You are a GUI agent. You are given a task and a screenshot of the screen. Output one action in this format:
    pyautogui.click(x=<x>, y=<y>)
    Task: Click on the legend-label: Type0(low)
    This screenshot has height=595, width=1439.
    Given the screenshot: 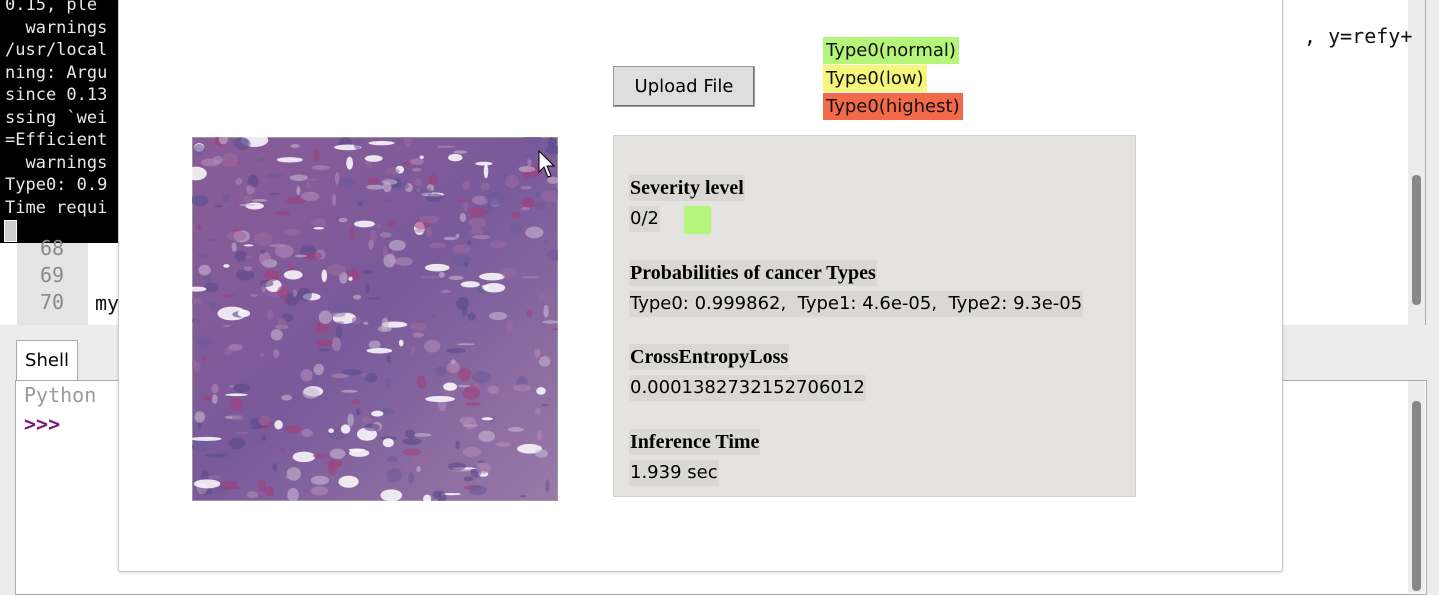 What is the action you would take?
    pyautogui.click(x=875, y=78)
    